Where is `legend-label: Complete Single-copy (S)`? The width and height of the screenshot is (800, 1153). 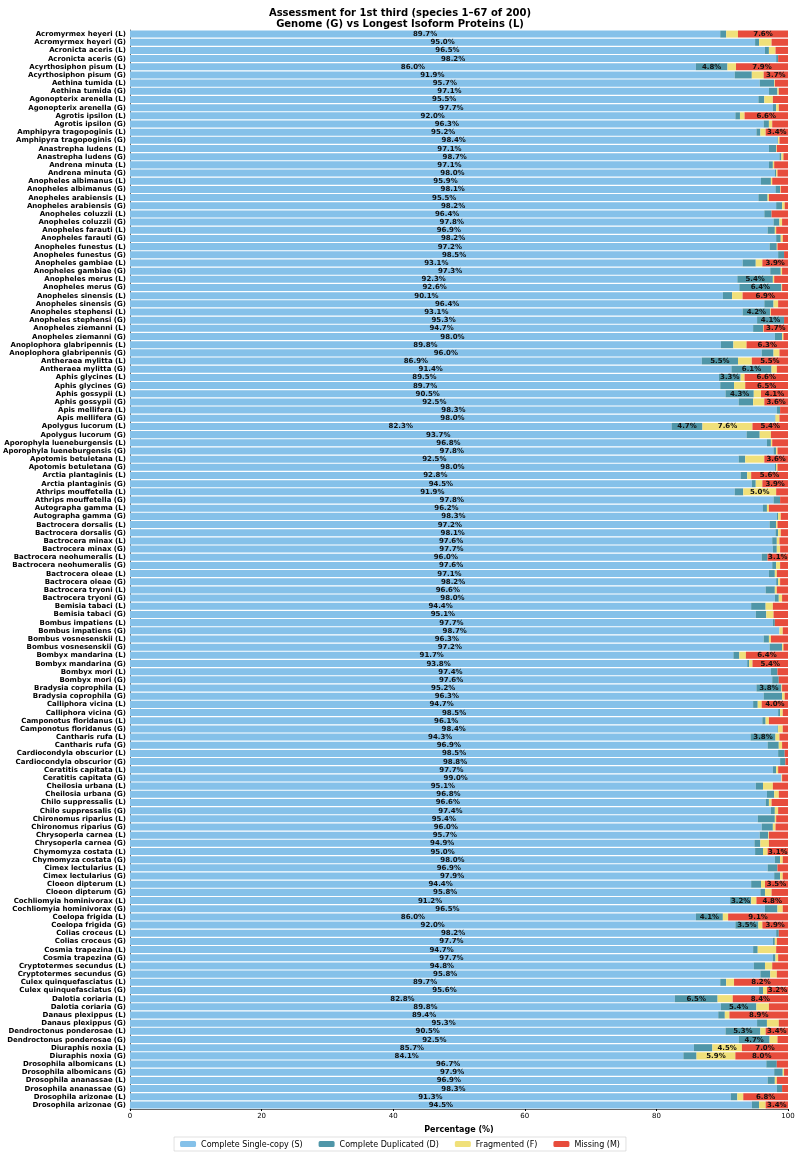
legend-label: Complete Single-copy (S) is located at coordinates (252, 1144).